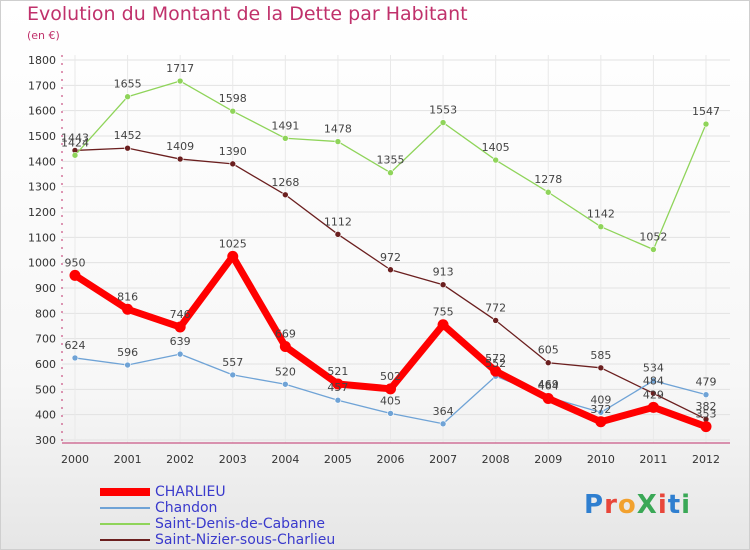 This screenshot has height=550, width=750. Describe the element at coordinates (180, 68) in the screenshot. I see `data-label: 1717` at that location.